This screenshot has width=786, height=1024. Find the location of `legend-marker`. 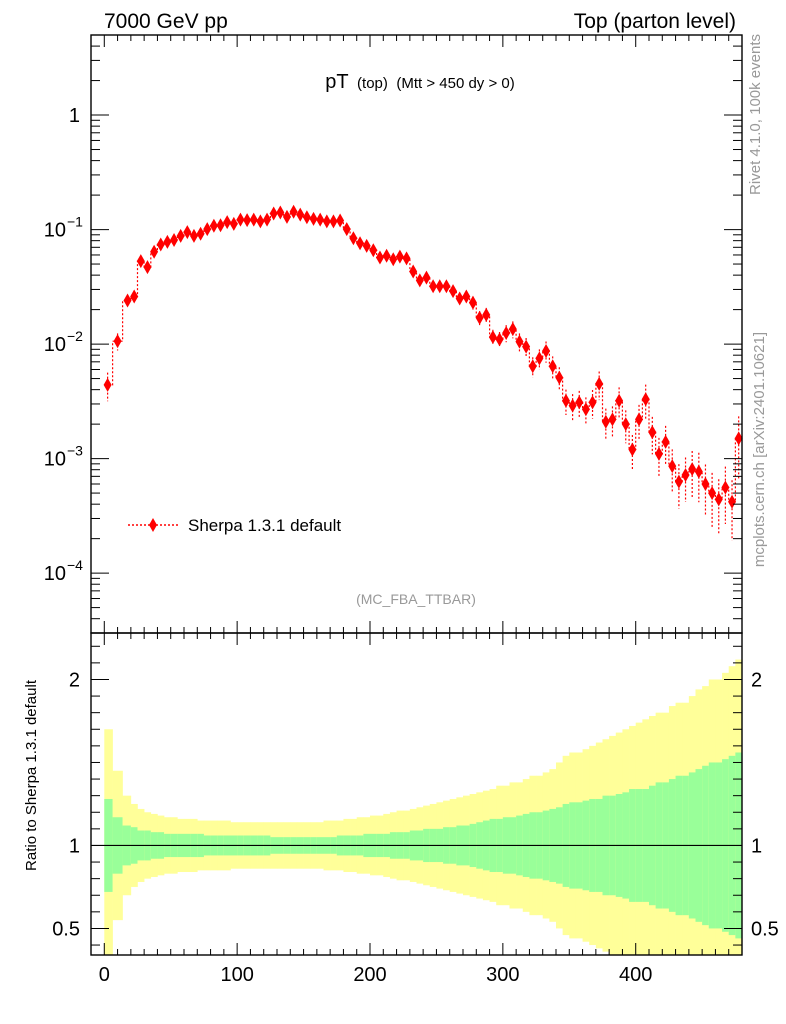

legend-marker is located at coordinates (153, 525).